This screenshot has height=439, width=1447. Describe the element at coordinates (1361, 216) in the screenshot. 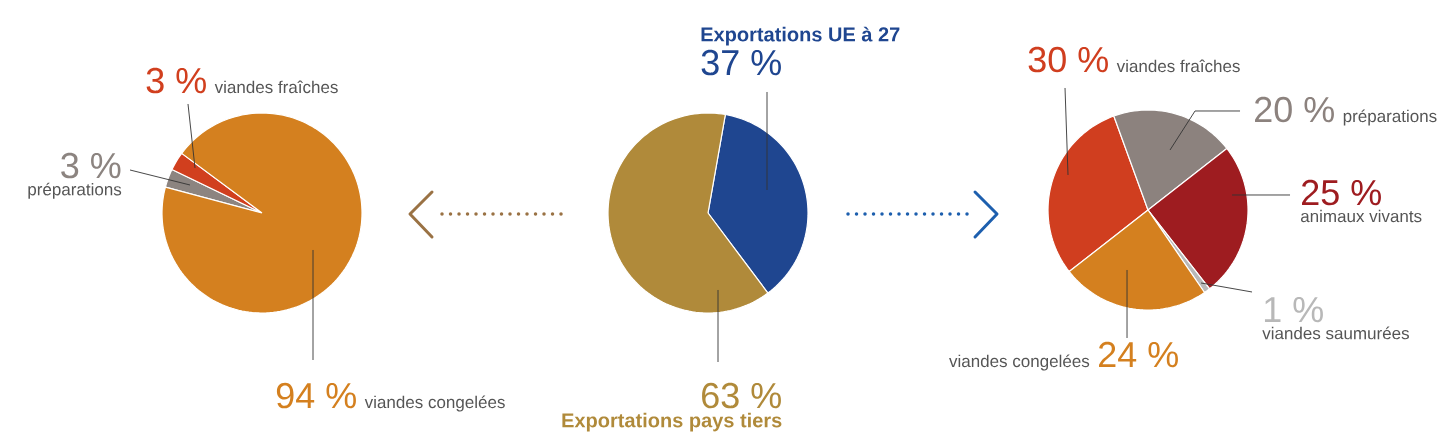

I see `slice-label: animaux vivants` at that location.